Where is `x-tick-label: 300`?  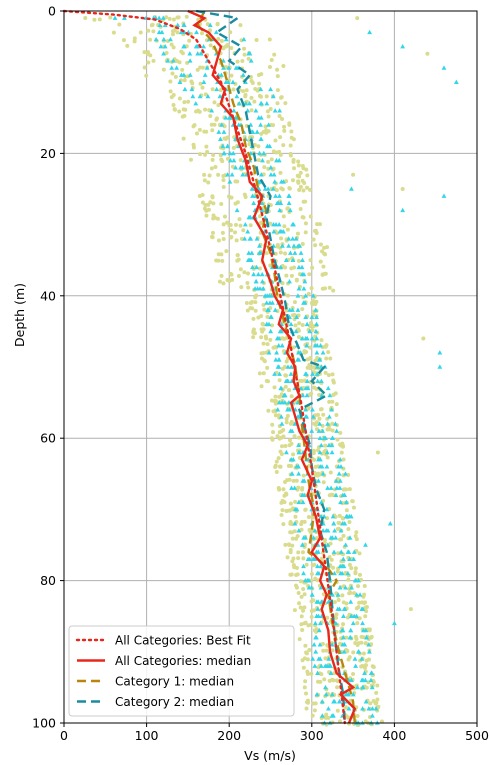 x-tick-label: 300 is located at coordinates (312, 735).